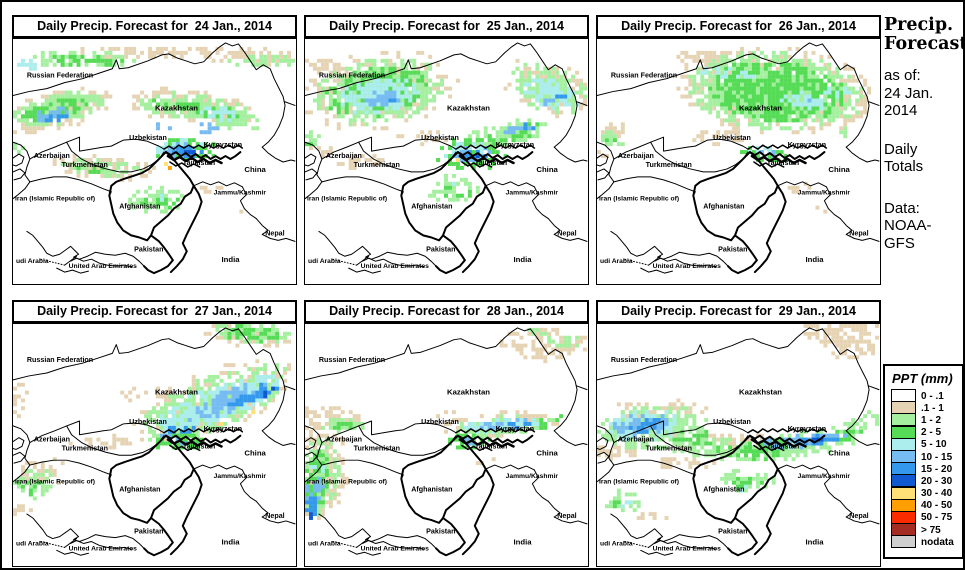  What do you see at coordinates (931, 530) in the screenshot?
I see `legend-entry-label: > 75` at bounding box center [931, 530].